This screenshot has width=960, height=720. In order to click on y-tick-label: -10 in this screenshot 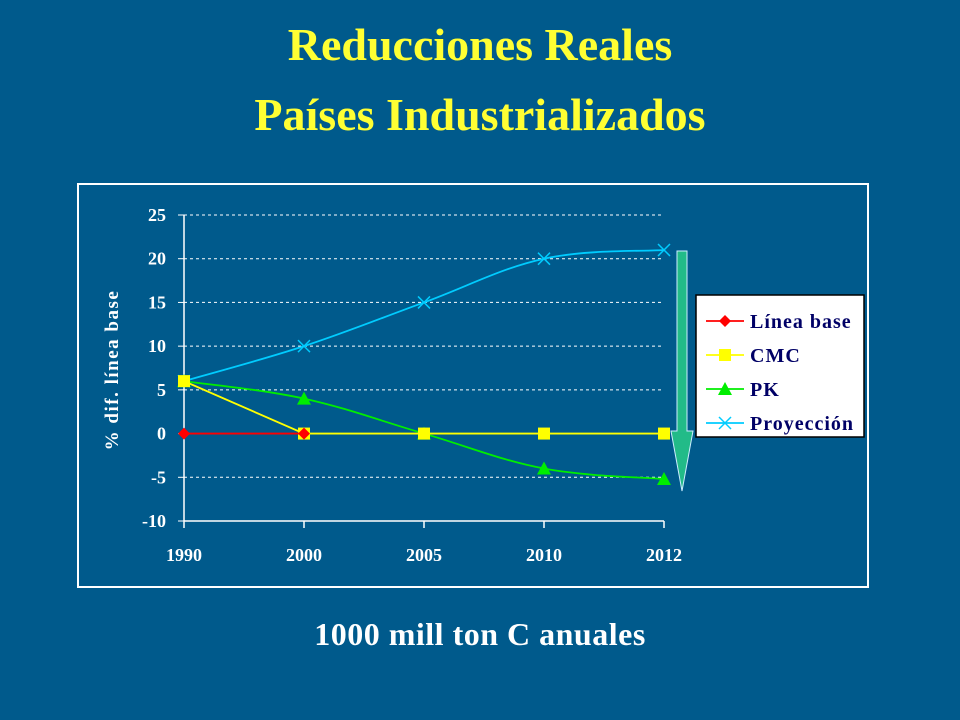, I will do `click(154, 521)`.